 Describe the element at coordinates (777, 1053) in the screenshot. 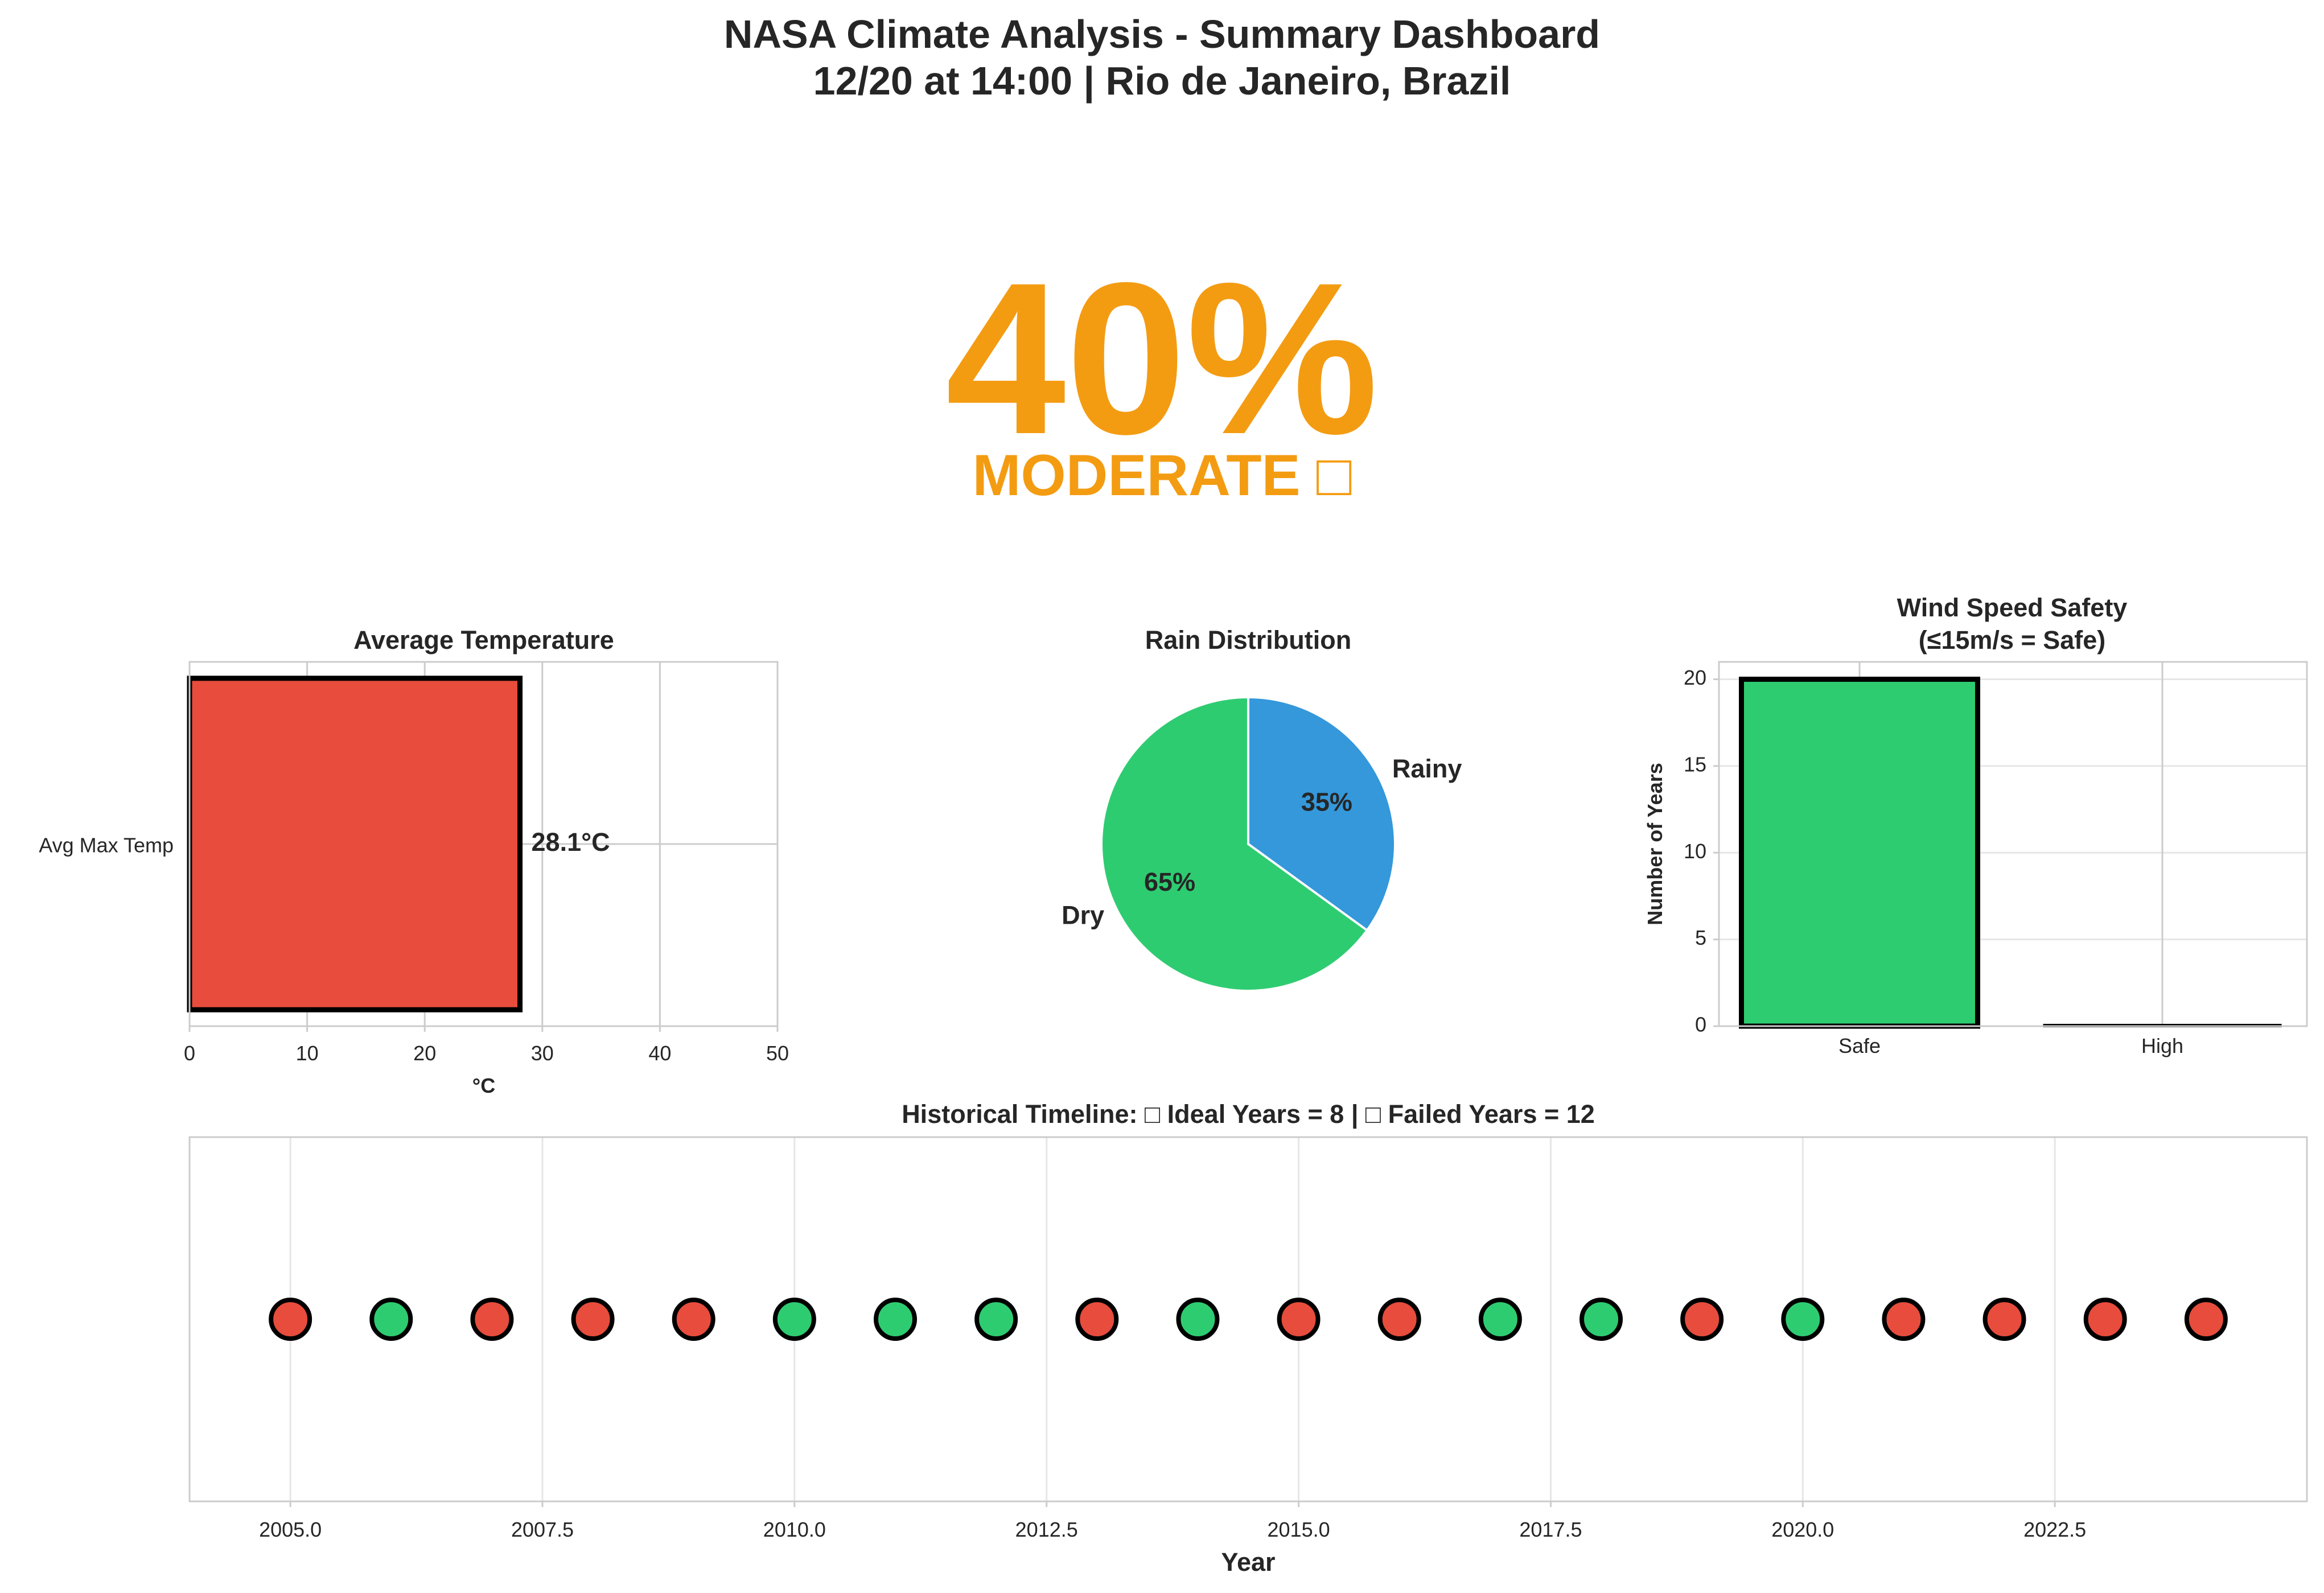

I see `temperature-tick-label: 50` at that location.